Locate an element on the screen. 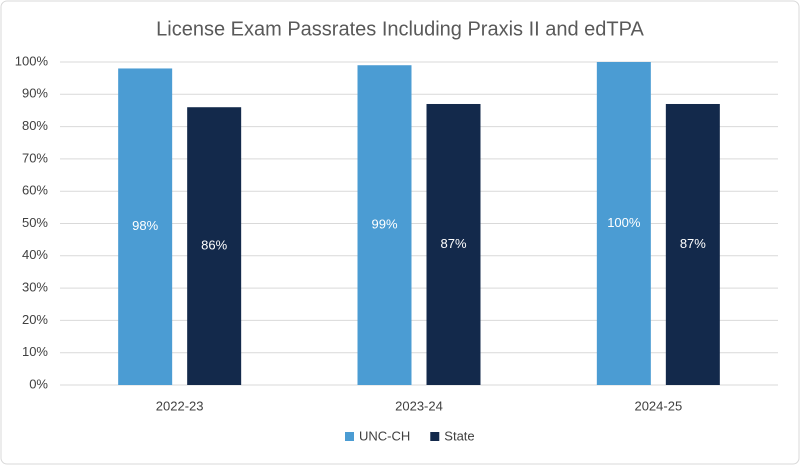  y-tick-label: 90% is located at coordinates (35, 93).